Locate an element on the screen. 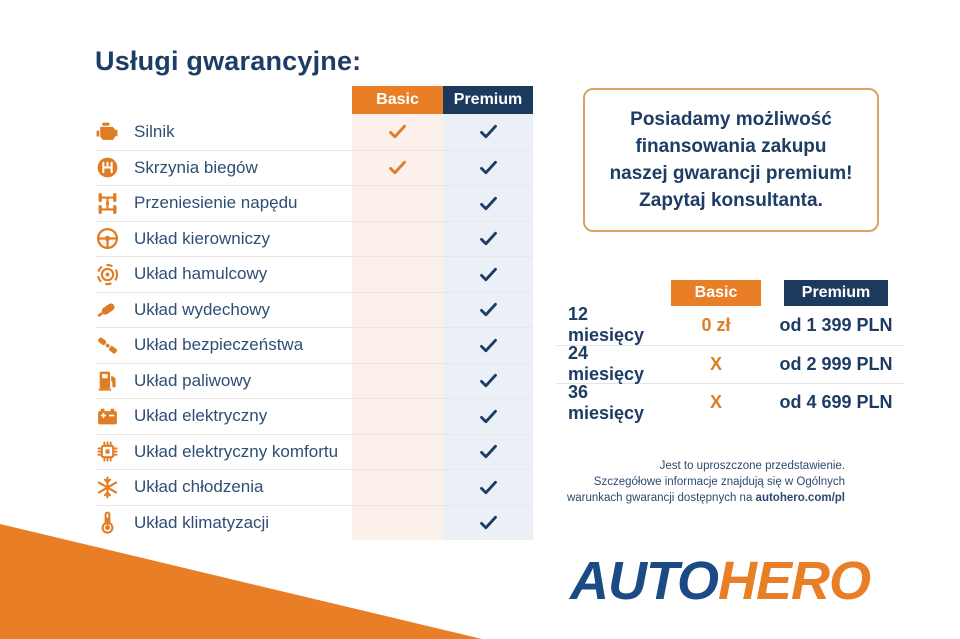 The image size is (960, 639). service-row: Skrzynia biegów is located at coordinates (314, 167).